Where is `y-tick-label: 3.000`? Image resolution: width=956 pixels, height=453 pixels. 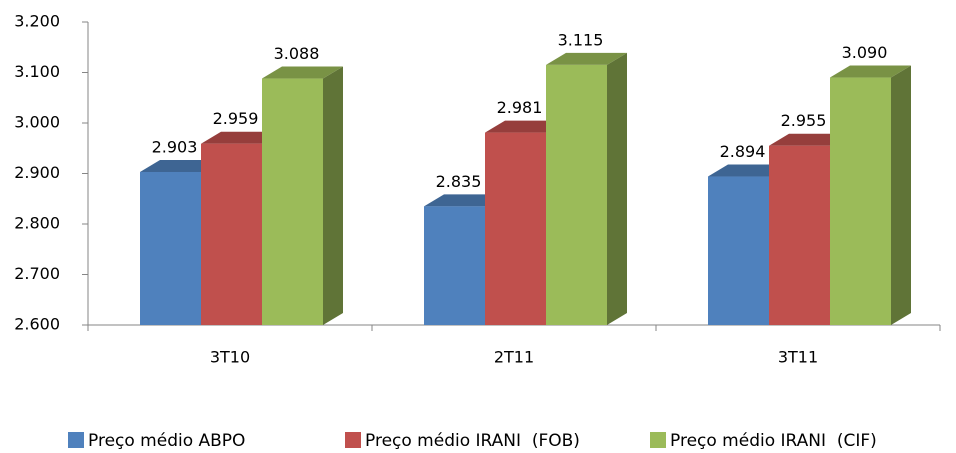
y-tick-label: 3.000 is located at coordinates (37, 122).